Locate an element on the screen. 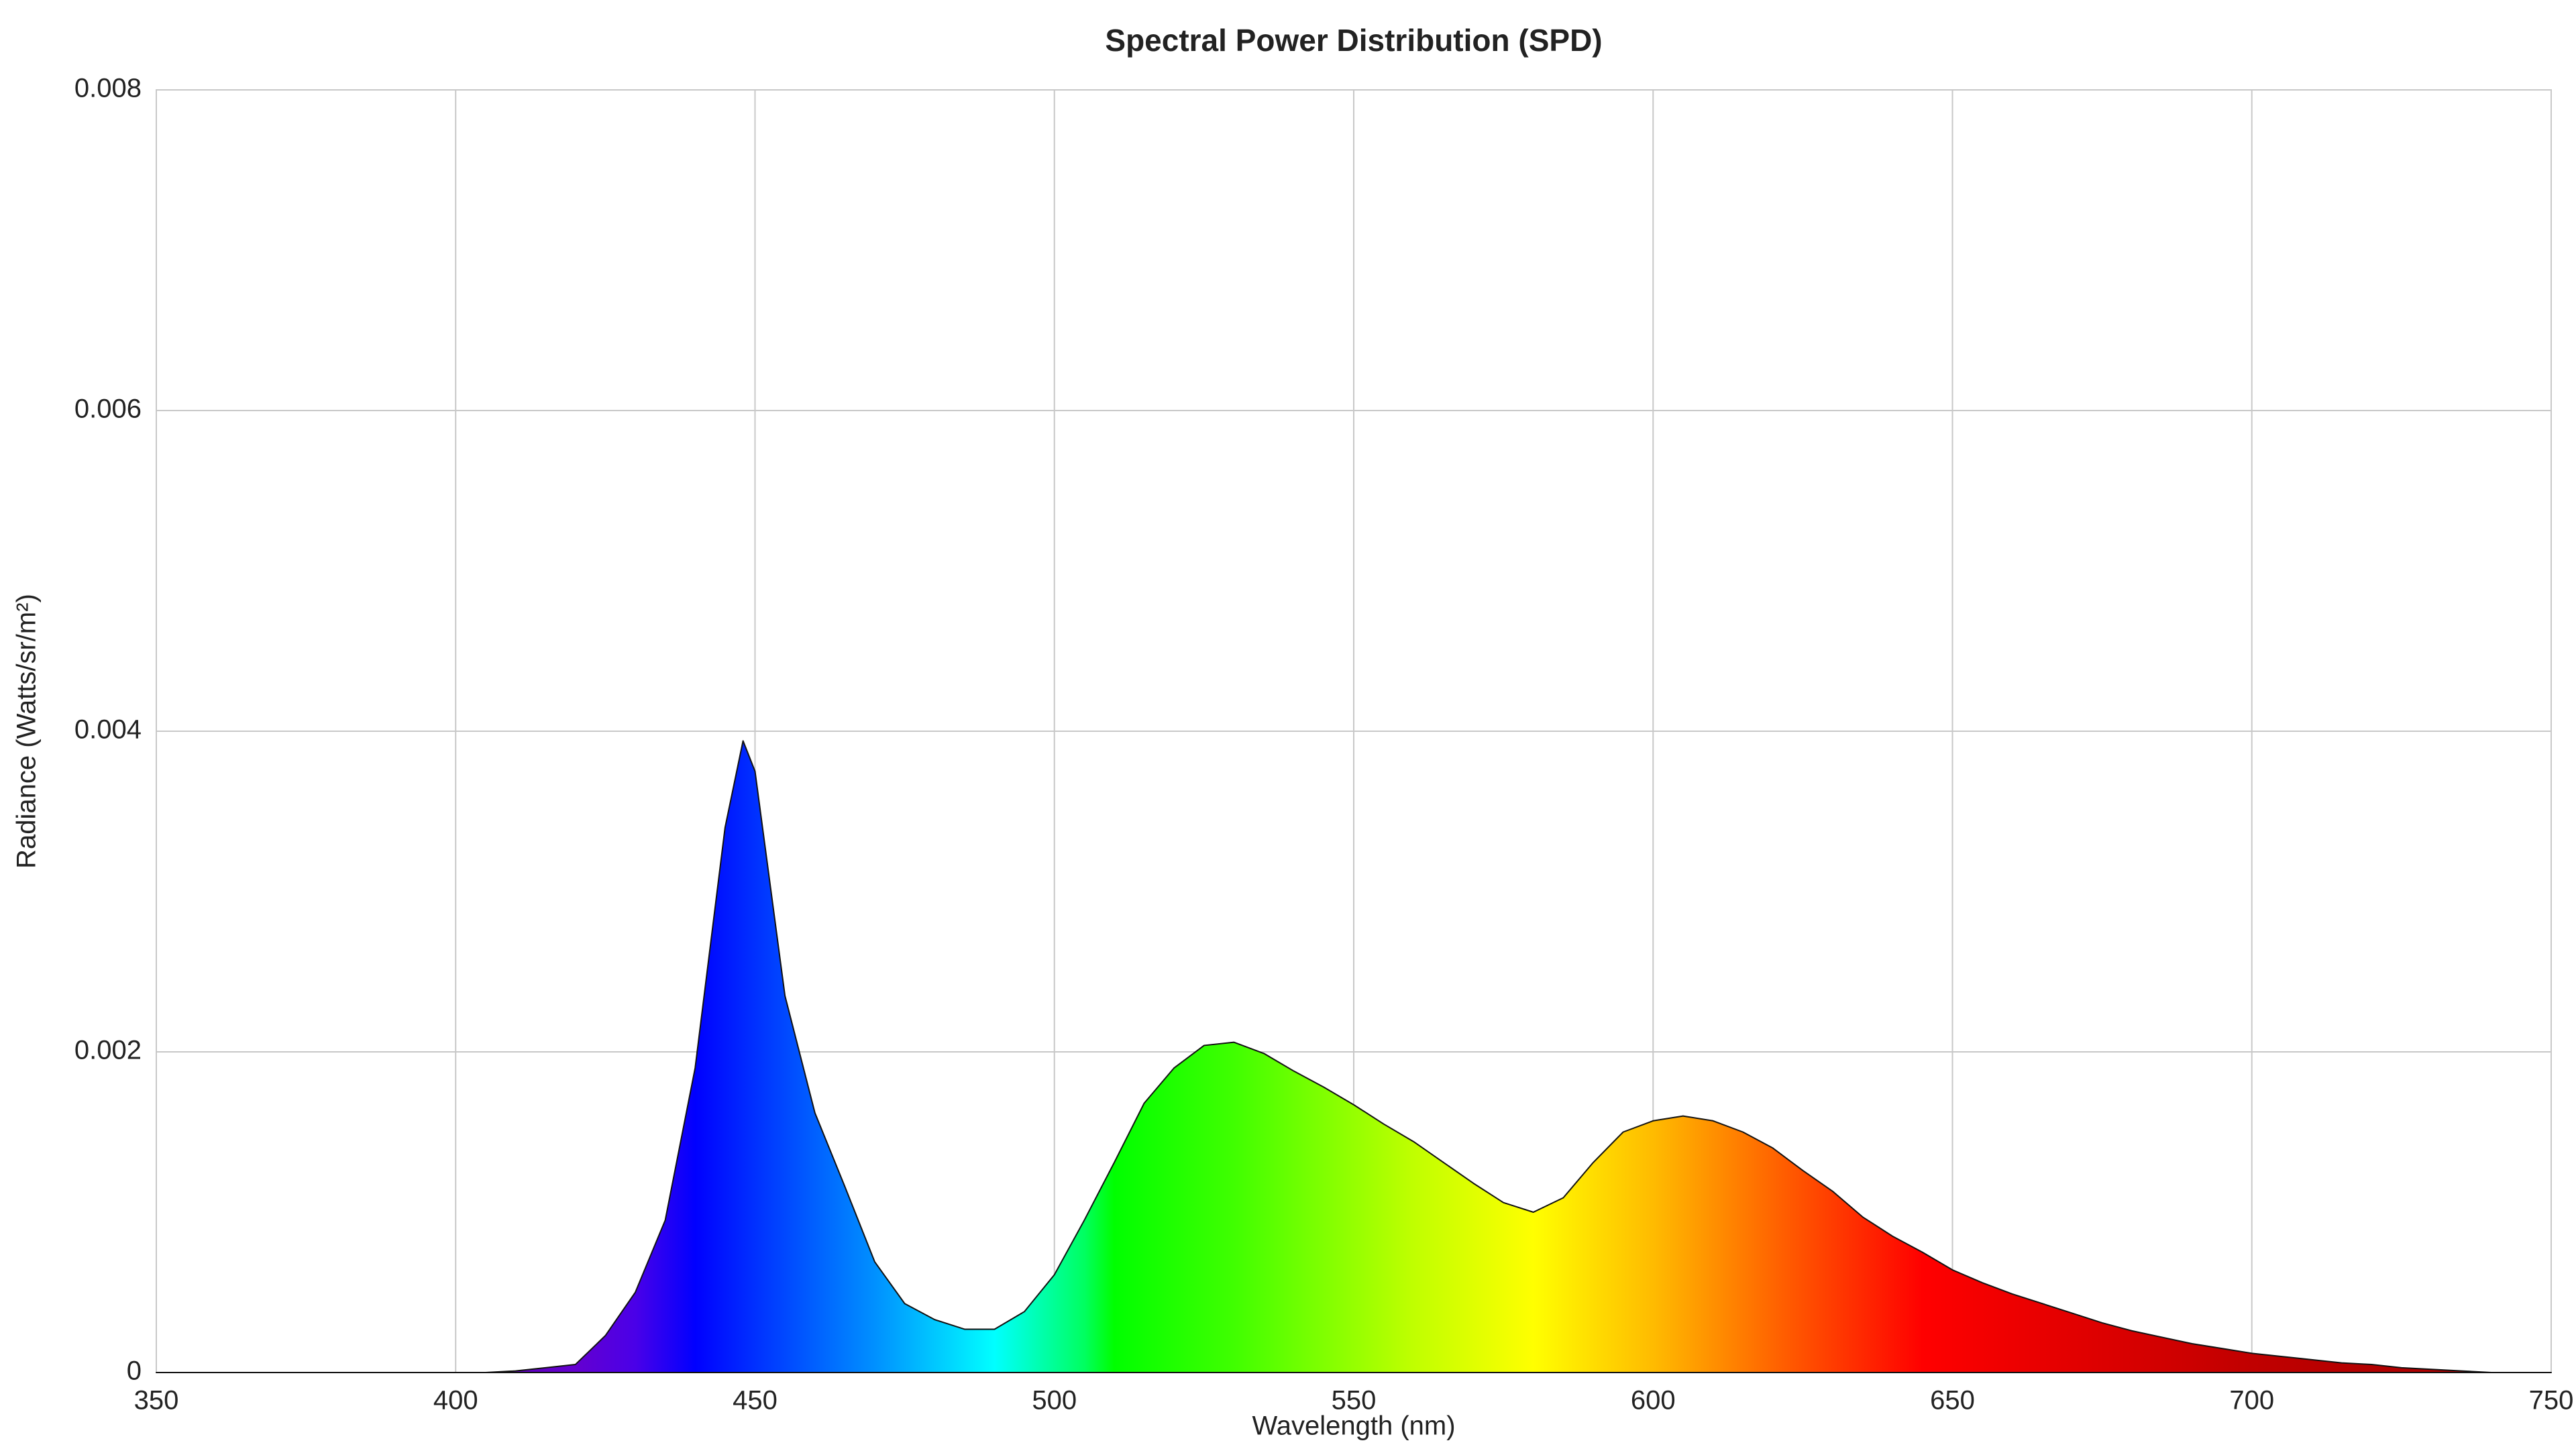 The width and height of the screenshot is (2576, 1449). chart-title: Spectral Power Distribution (SPD) is located at coordinates (1353, 40).